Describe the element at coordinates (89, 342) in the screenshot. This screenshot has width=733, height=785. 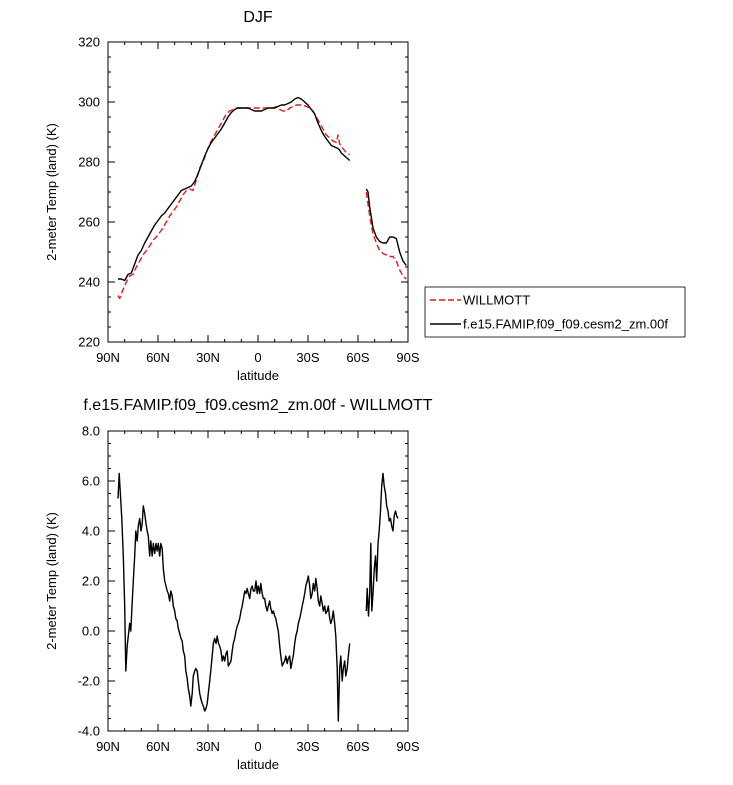
I see `y-tick-label: 220` at that location.